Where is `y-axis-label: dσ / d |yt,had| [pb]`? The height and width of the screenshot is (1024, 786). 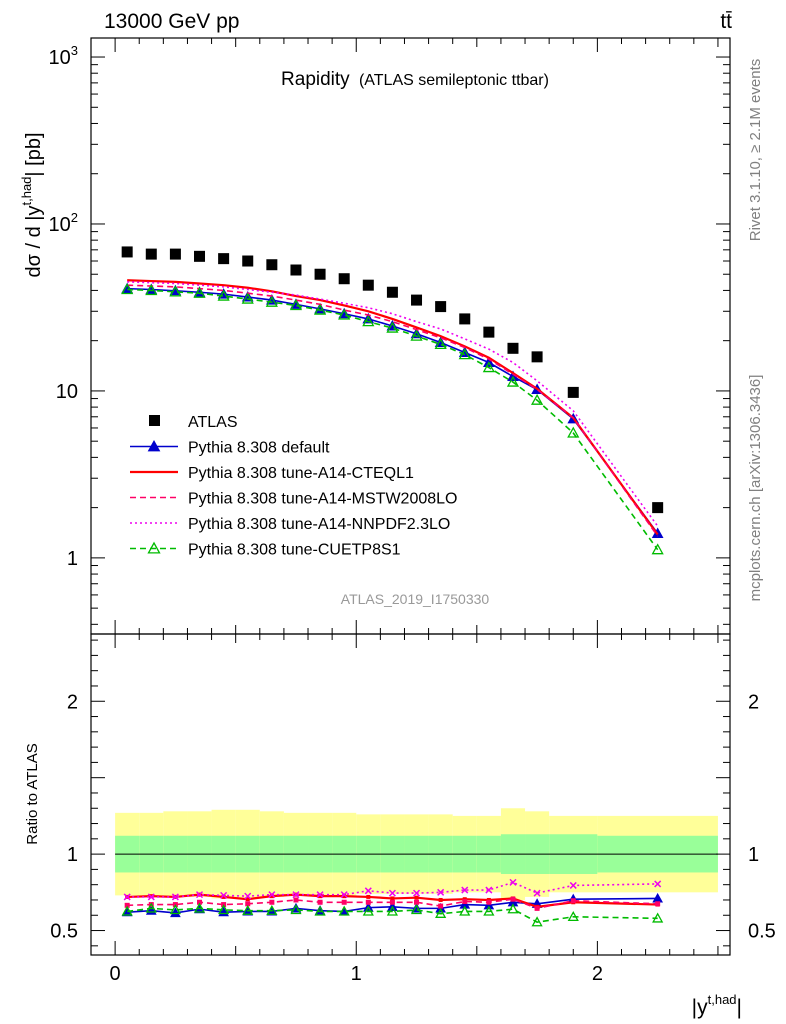 y-axis-label: dσ / d |yt,had| [pb] is located at coordinates (32, 204).